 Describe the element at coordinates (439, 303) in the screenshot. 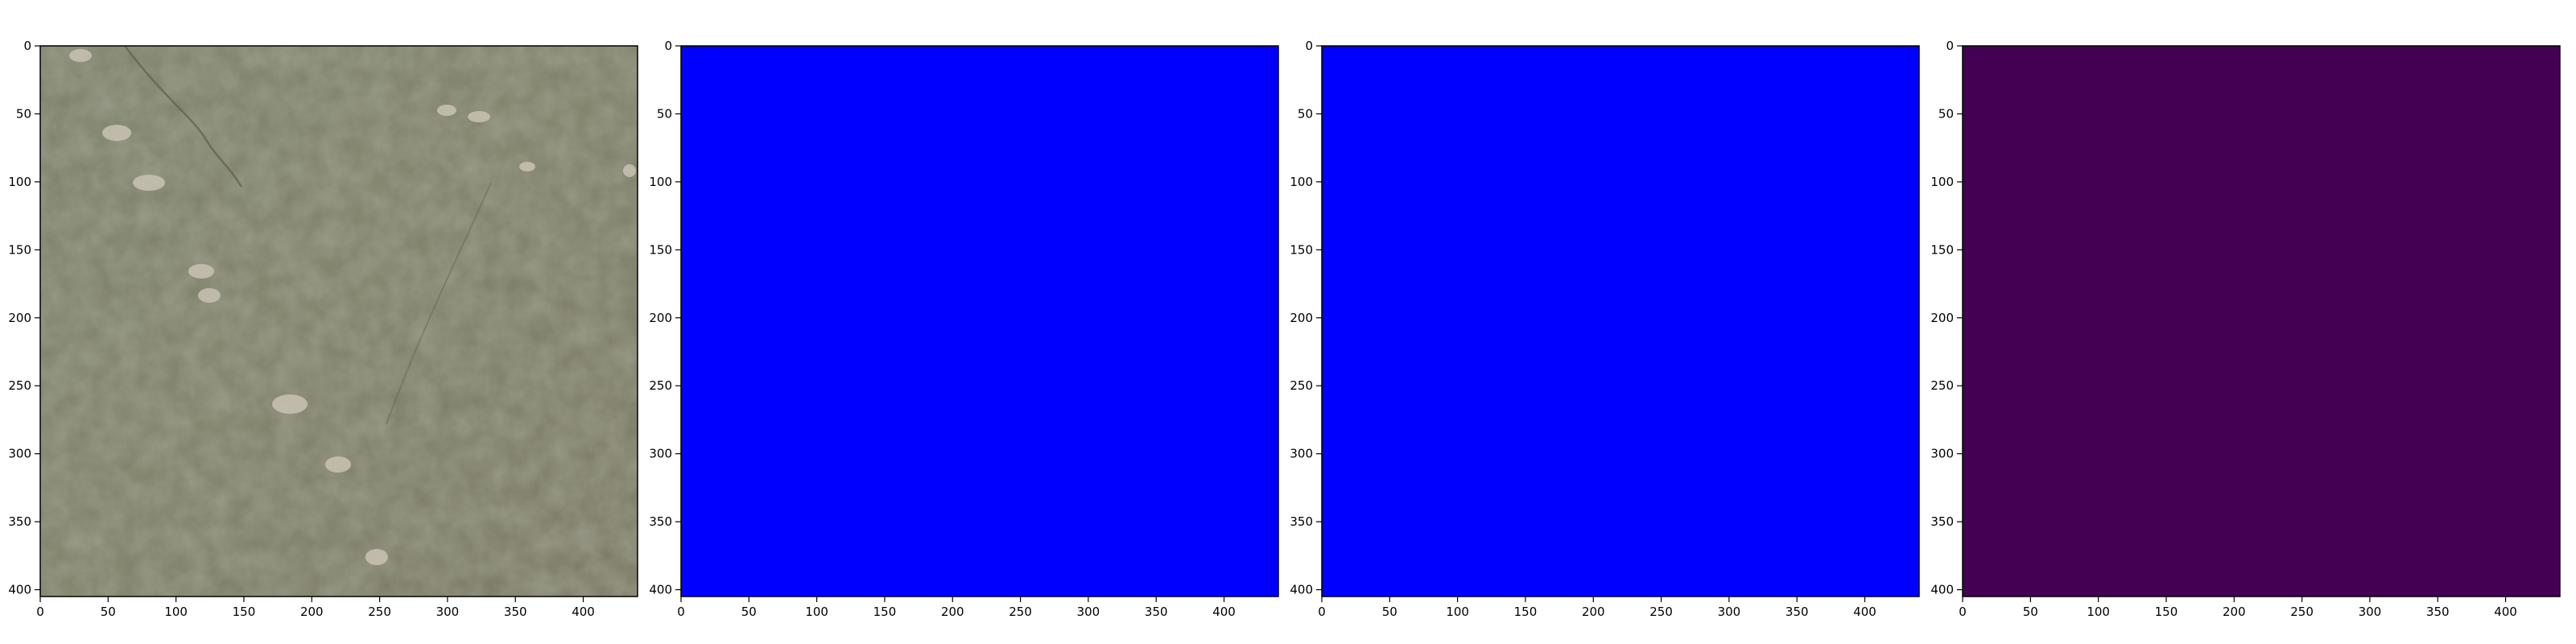

I see `drainage-line` at that location.